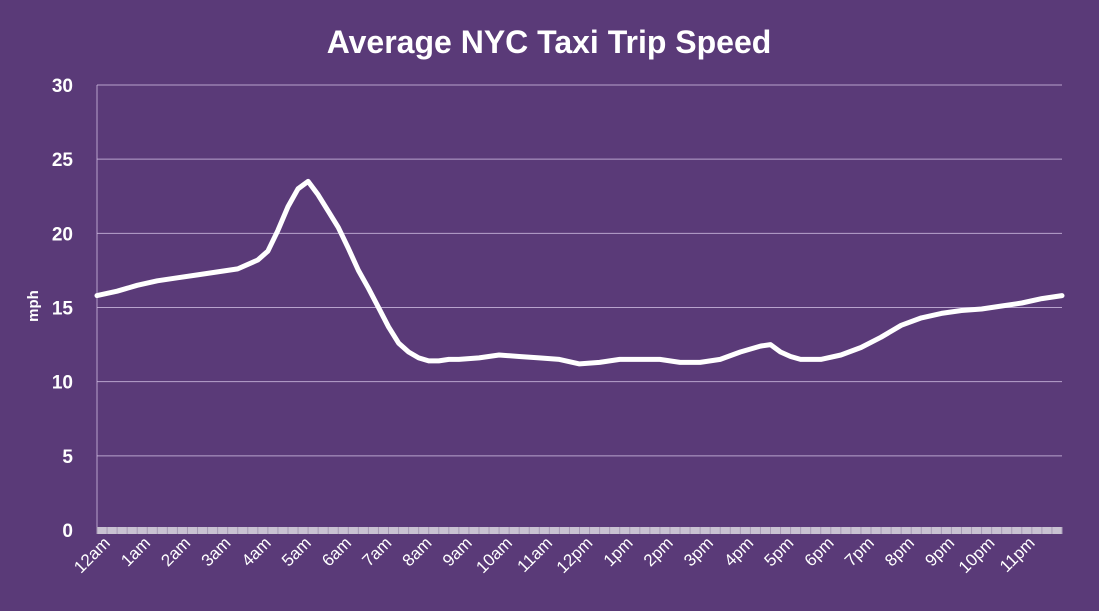 This screenshot has width=1099, height=611. What do you see at coordinates (216, 551) in the screenshot?
I see `x-tick-label-3am: 3am` at bounding box center [216, 551].